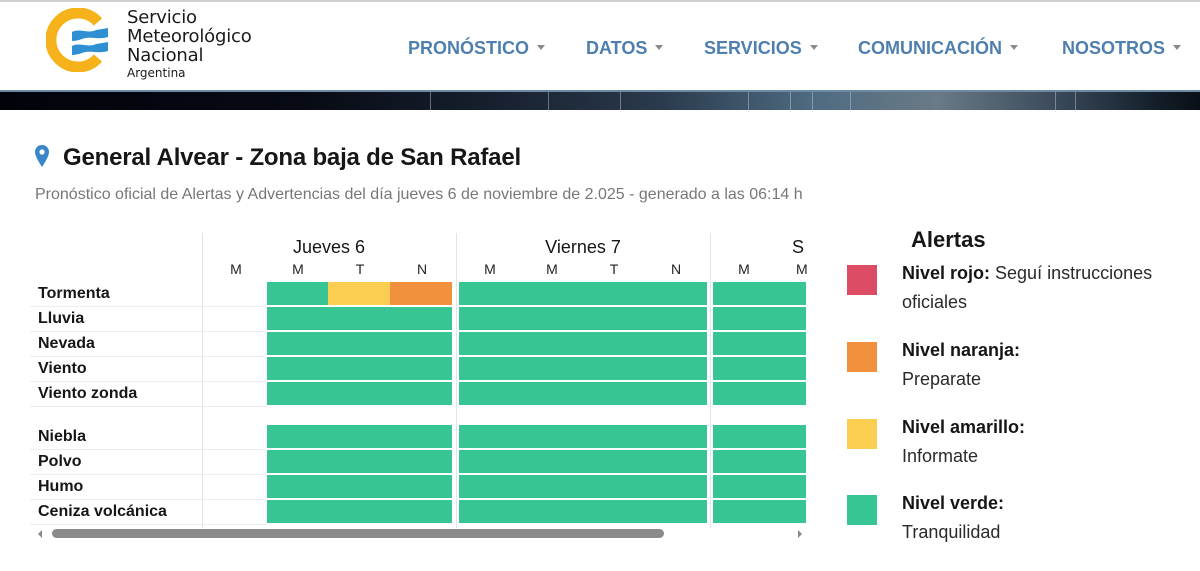 The height and width of the screenshot is (571, 1200). I want to click on row-label-tormenta: Tormenta, so click(74, 293).